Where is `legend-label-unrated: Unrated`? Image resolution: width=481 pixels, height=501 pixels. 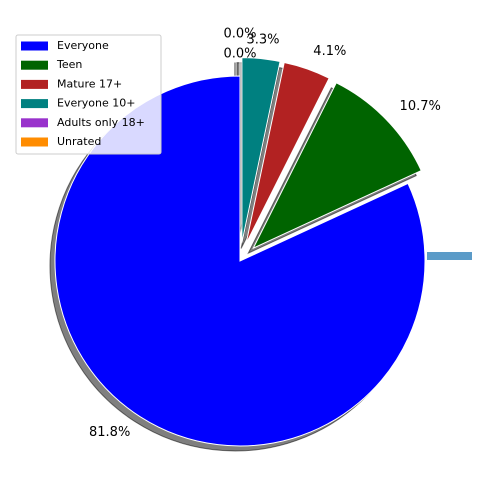 legend-label-unrated: Unrated is located at coordinates (79, 141).